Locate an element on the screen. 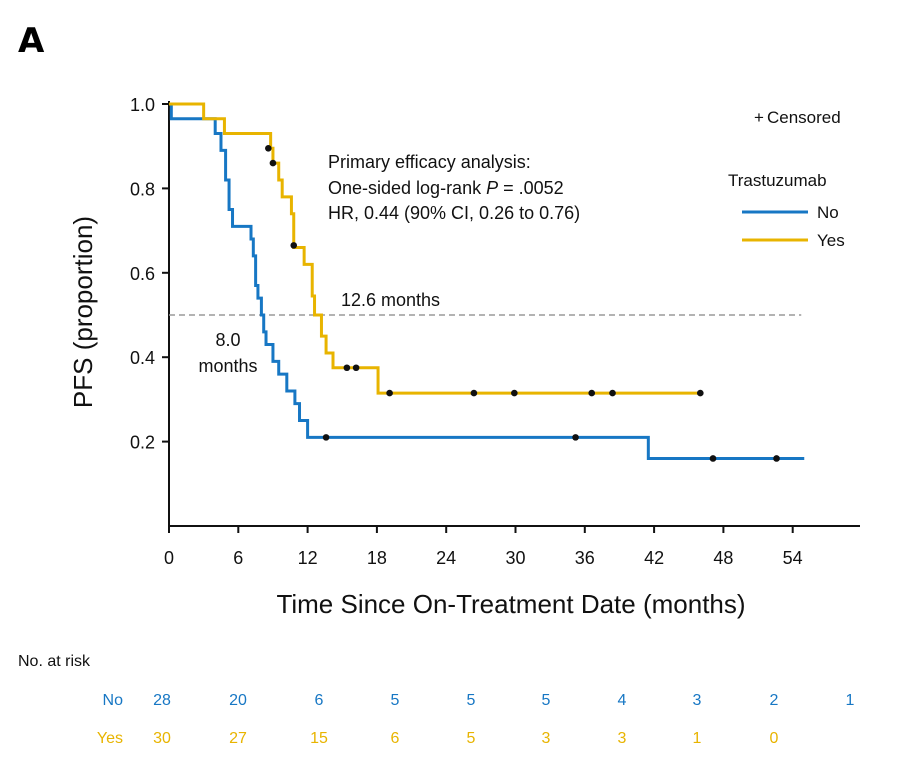 Image resolution: width=900 pixels, height=779 pixels. legend: + Censored Trastuzumab No Yes is located at coordinates (786, 179).